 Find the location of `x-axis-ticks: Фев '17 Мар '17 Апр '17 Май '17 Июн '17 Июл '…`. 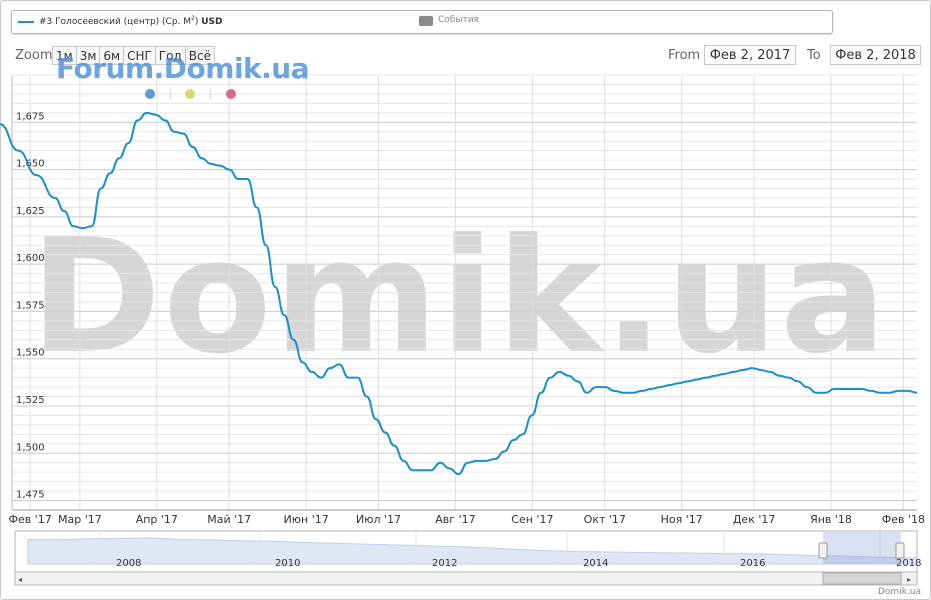

x-axis-ticks: Фев '17 Мар '17 Апр '17 Май '17 Июн '17 Июл '… is located at coordinates (466, 519).